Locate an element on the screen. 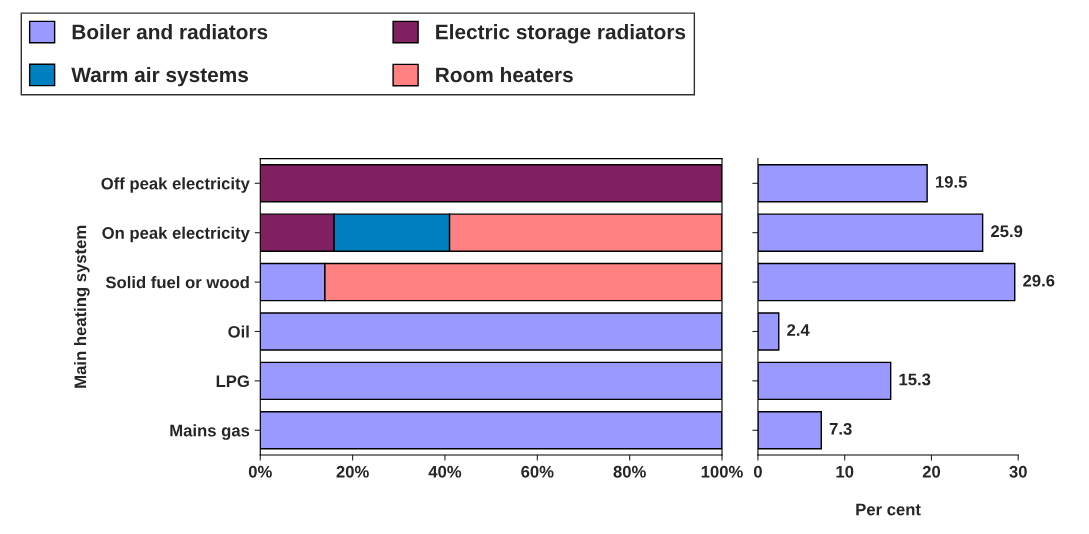  y-tick-label: Oil is located at coordinates (238, 331).